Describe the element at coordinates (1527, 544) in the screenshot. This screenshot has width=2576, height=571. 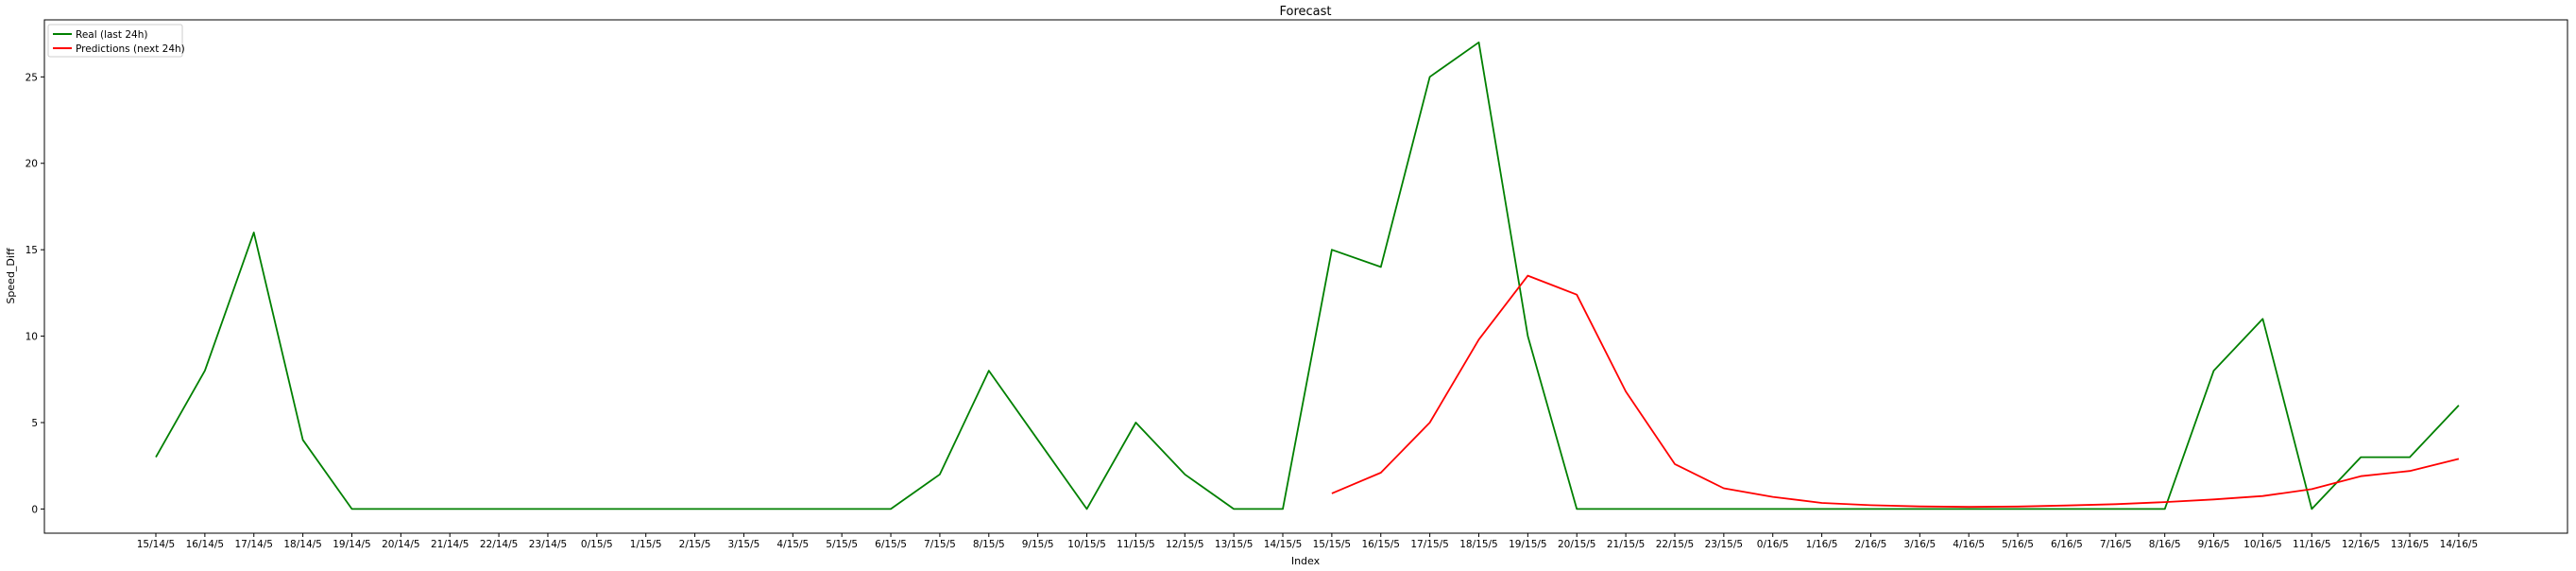
I see `x-tick-label: 19/15/5` at that location.